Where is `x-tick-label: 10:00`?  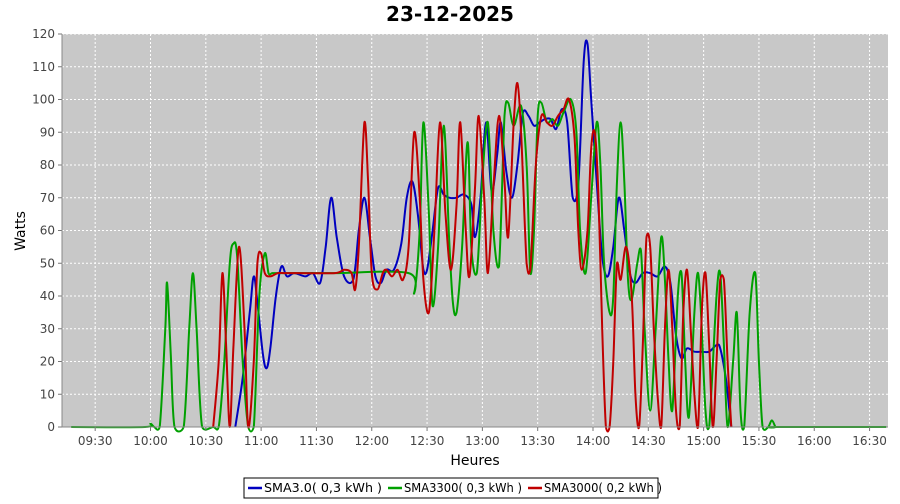
x-tick-label: 10:00 is located at coordinates (150, 441).